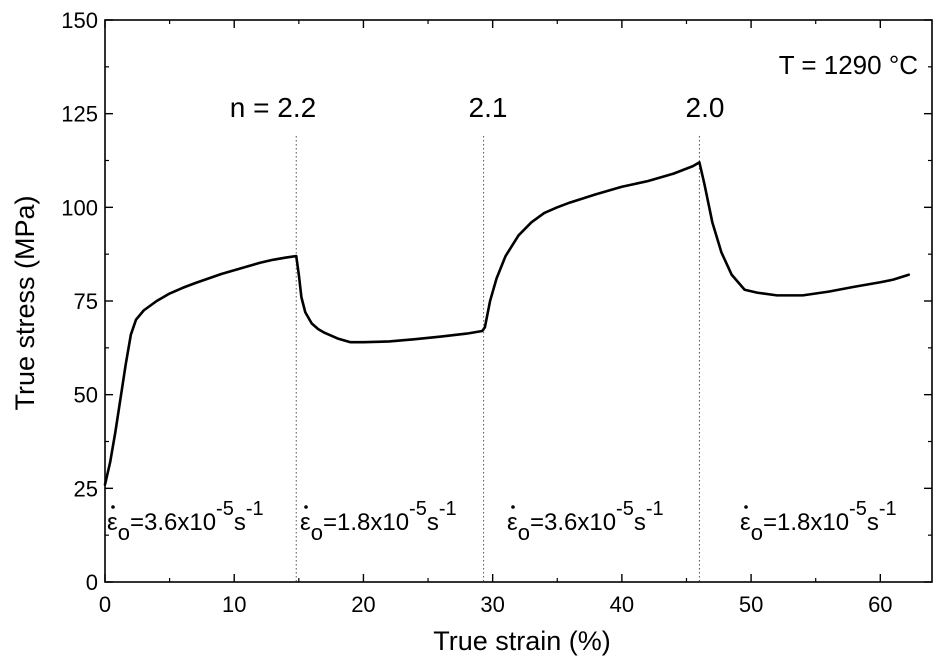  I want to click on y-tick-label: 0, so click(92, 582).